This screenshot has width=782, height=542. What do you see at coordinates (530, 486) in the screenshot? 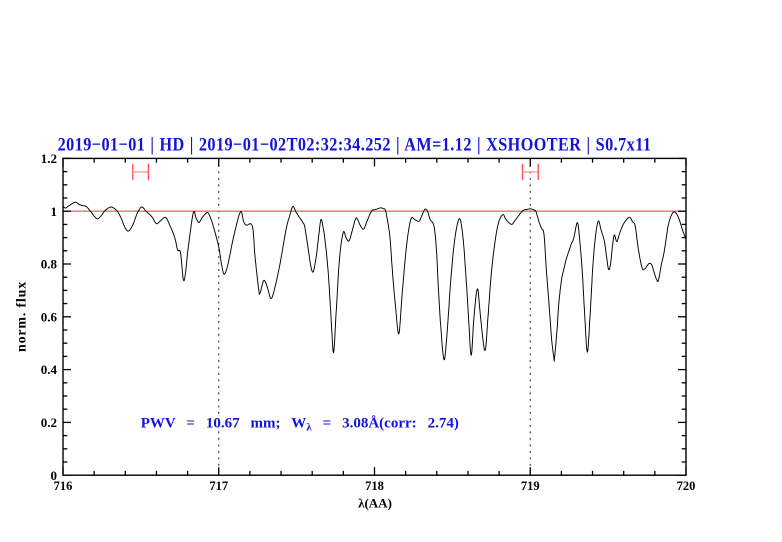
I see `svg-text: 719` at bounding box center [530, 486].